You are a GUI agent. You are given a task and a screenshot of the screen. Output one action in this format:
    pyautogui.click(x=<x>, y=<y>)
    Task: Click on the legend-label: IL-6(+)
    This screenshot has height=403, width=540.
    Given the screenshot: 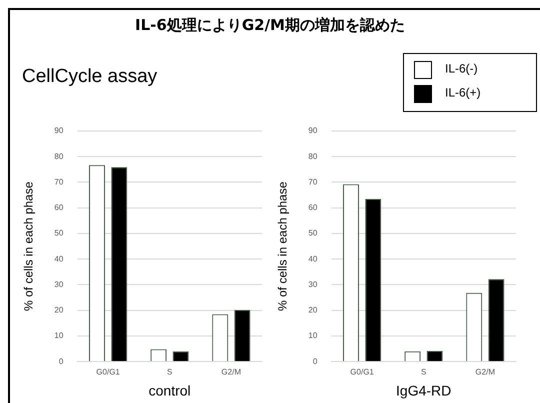 What is the action you would take?
    pyautogui.click(x=463, y=92)
    